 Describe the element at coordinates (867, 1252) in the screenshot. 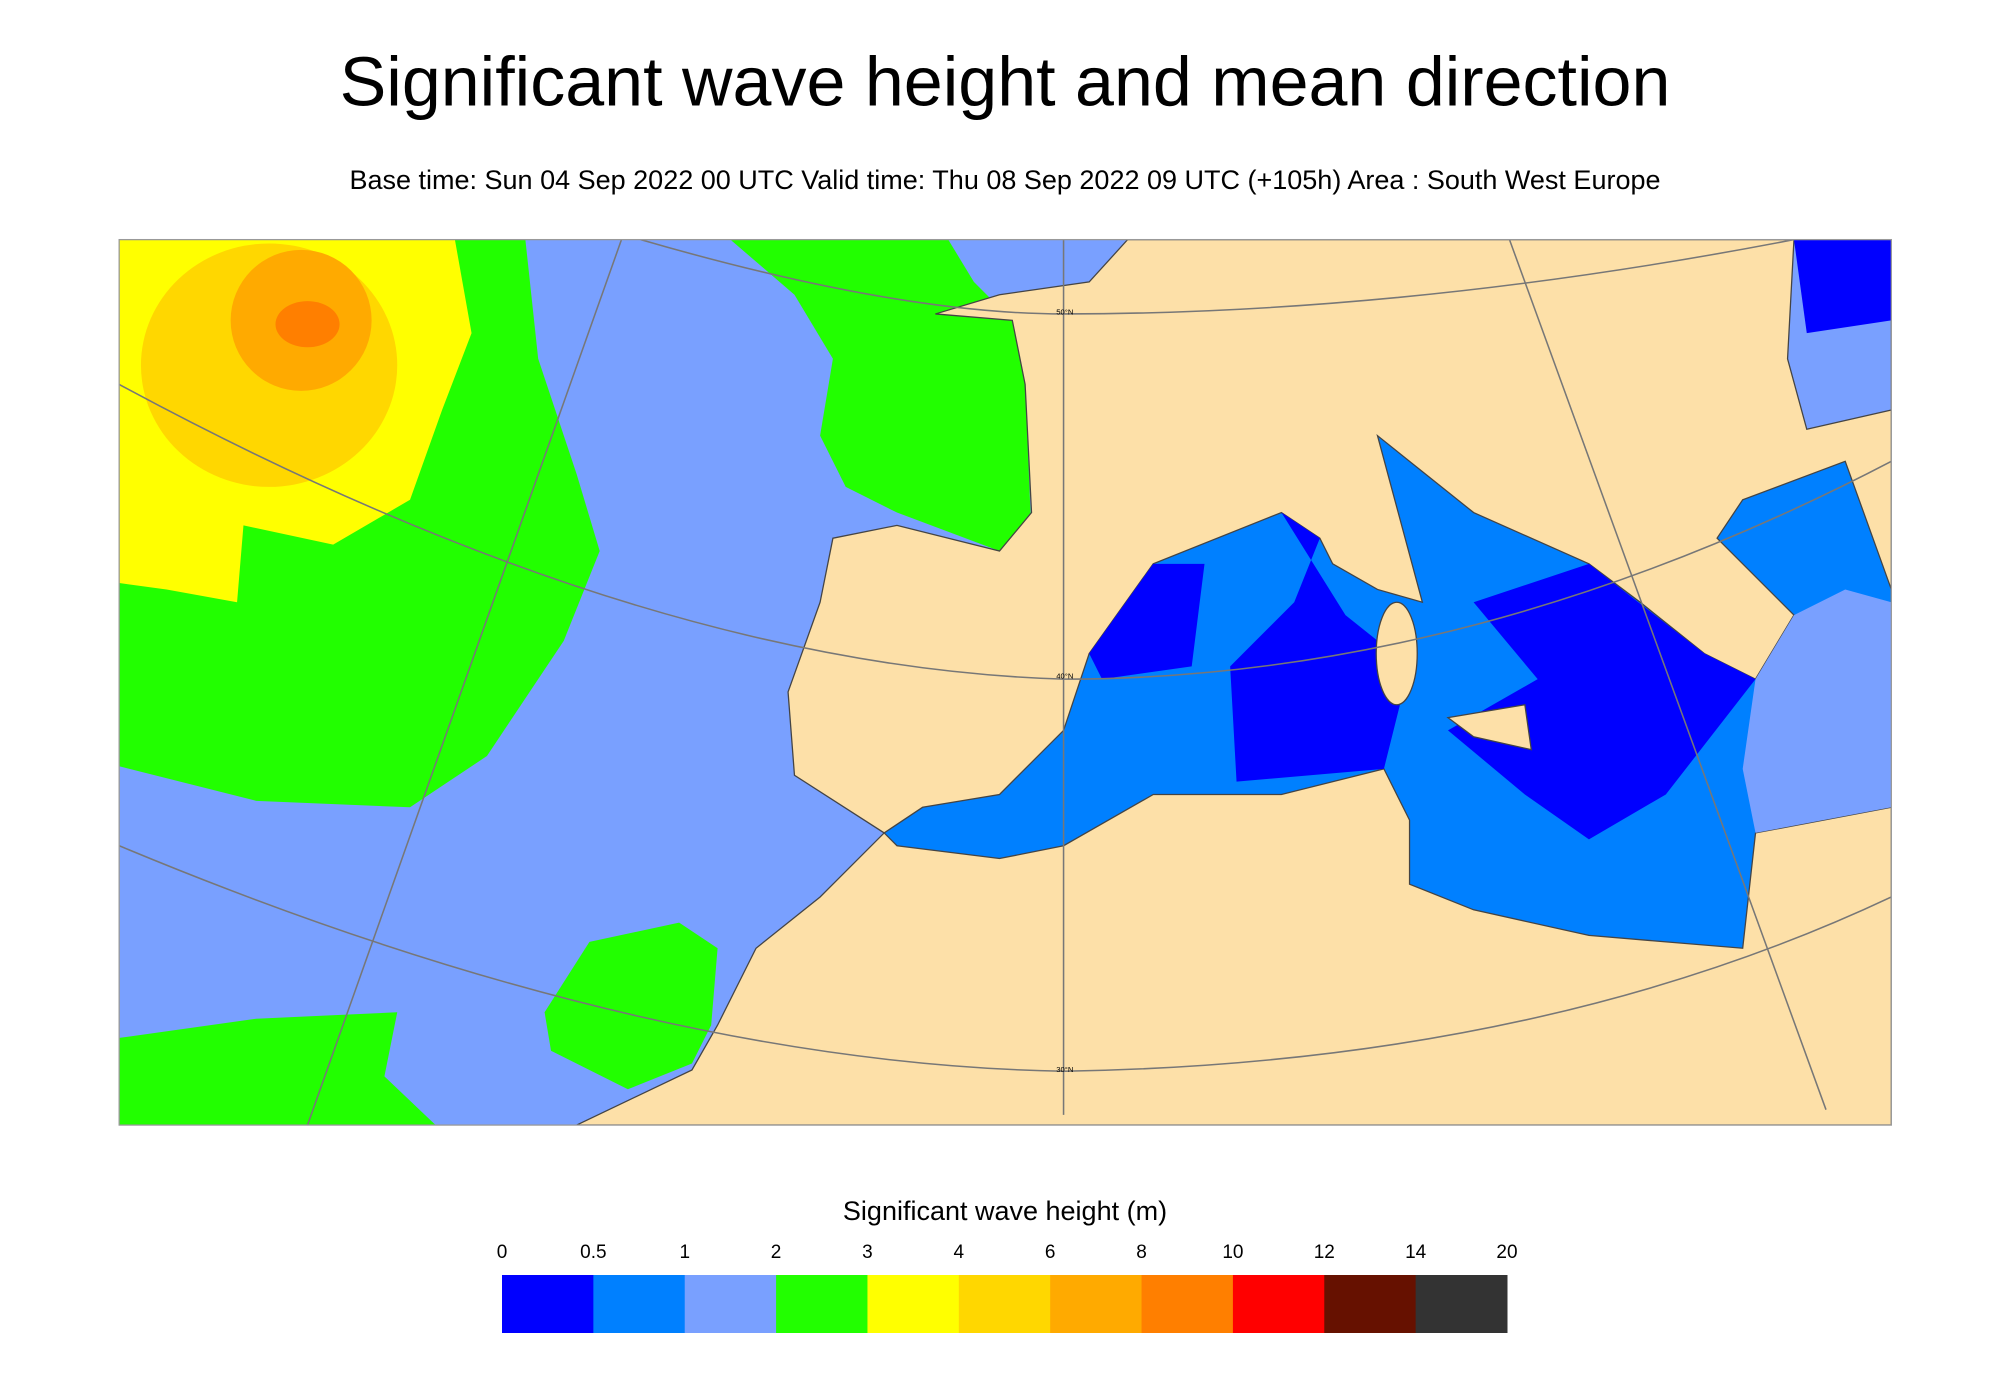

I see `legend-tick-label: 3` at that location.